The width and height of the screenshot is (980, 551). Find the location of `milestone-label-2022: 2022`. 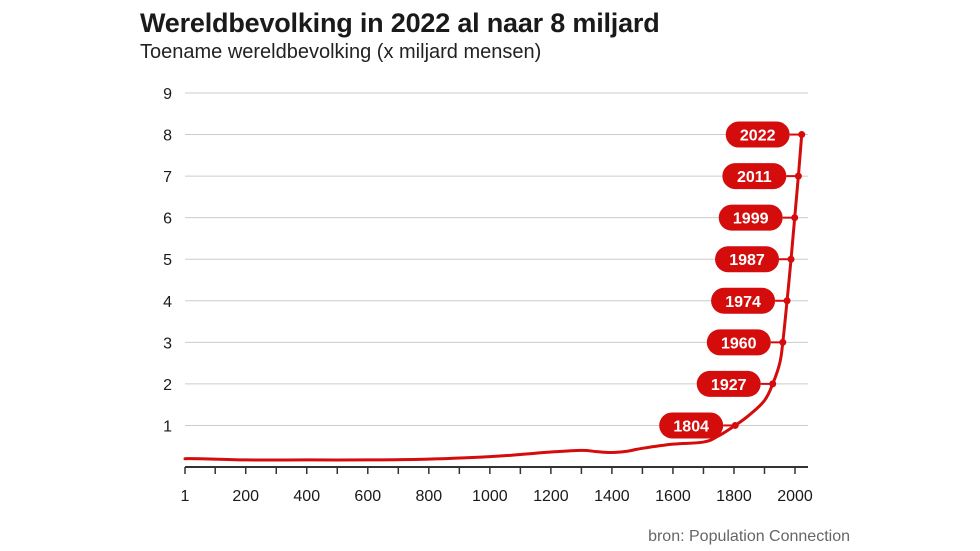

milestone-label-2022: 2022 is located at coordinates (758, 136).